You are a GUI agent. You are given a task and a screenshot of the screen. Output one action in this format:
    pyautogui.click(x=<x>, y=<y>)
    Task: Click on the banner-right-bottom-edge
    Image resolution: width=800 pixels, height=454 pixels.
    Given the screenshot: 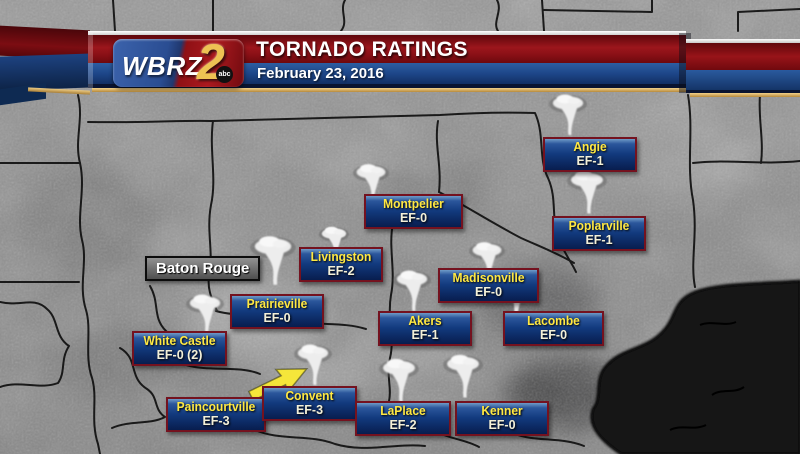 What is the action you would take?
    pyautogui.click(x=743, y=91)
    